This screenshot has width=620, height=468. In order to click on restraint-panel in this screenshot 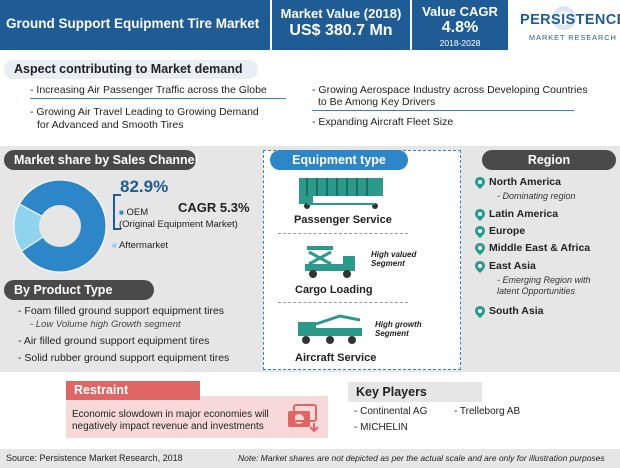, I will do `click(197, 417)`.